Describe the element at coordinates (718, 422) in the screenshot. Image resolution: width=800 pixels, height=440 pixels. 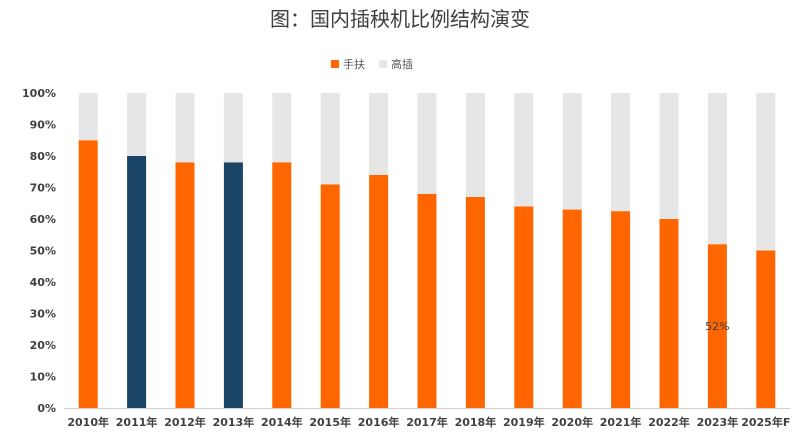
I see `x-tick-label: 2023年` at that location.